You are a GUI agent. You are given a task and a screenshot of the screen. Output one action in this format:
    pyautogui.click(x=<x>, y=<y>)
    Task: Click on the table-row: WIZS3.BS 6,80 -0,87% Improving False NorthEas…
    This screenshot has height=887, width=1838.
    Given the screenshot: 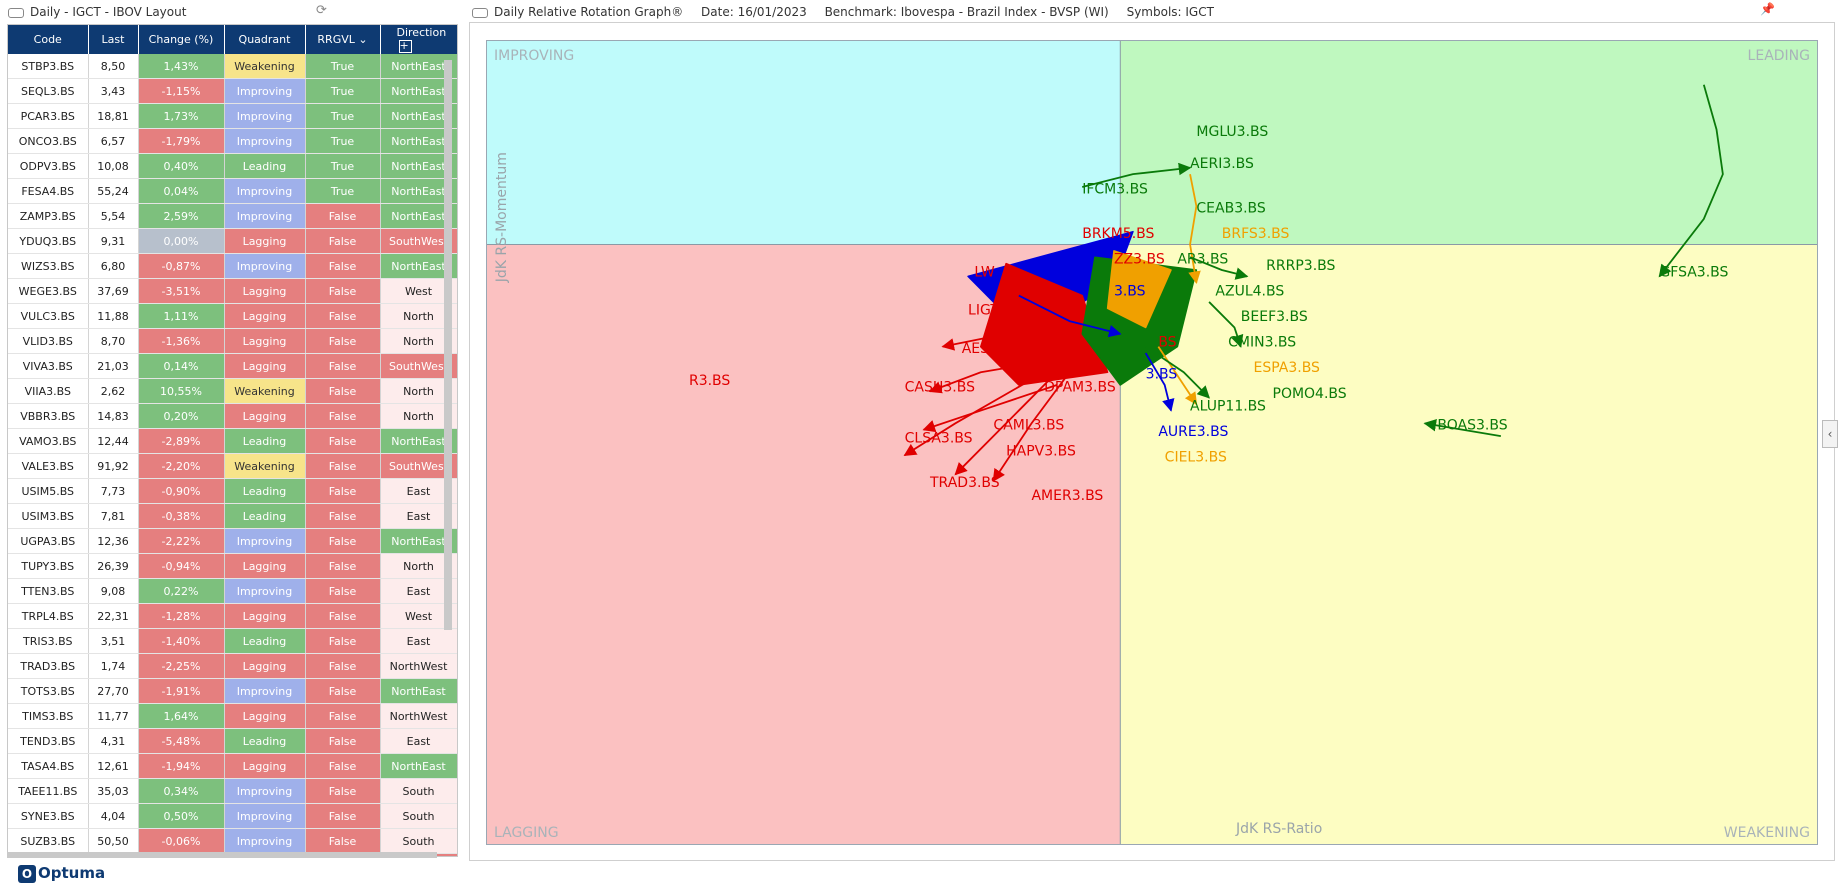 What is the action you would take?
    pyautogui.click(x=232, y=266)
    